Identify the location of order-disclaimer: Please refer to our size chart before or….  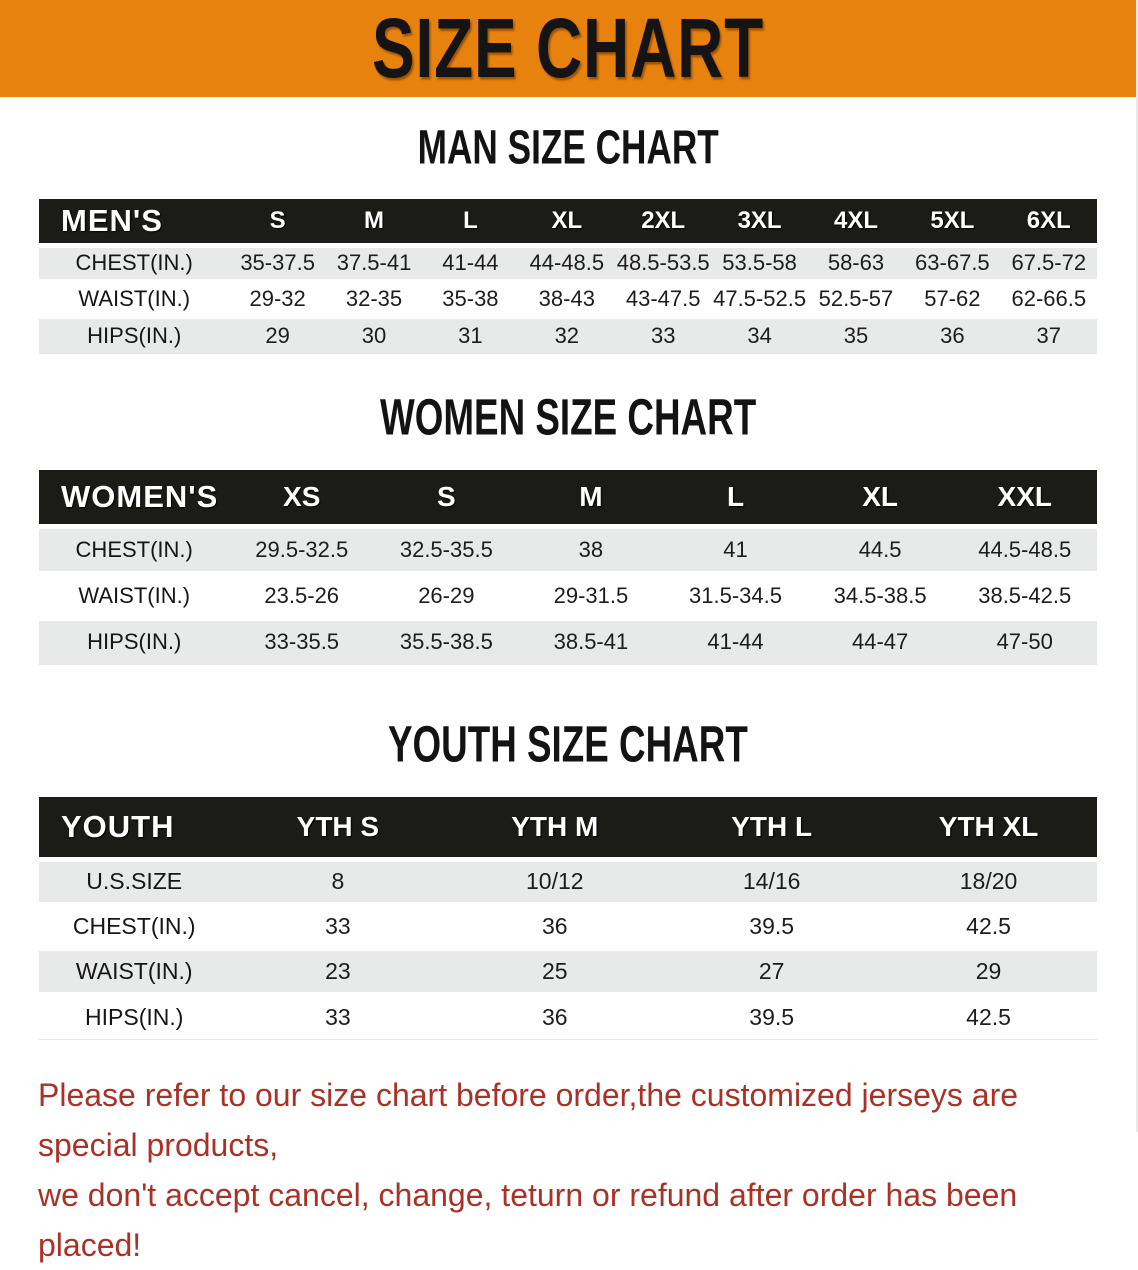
(568, 1170).